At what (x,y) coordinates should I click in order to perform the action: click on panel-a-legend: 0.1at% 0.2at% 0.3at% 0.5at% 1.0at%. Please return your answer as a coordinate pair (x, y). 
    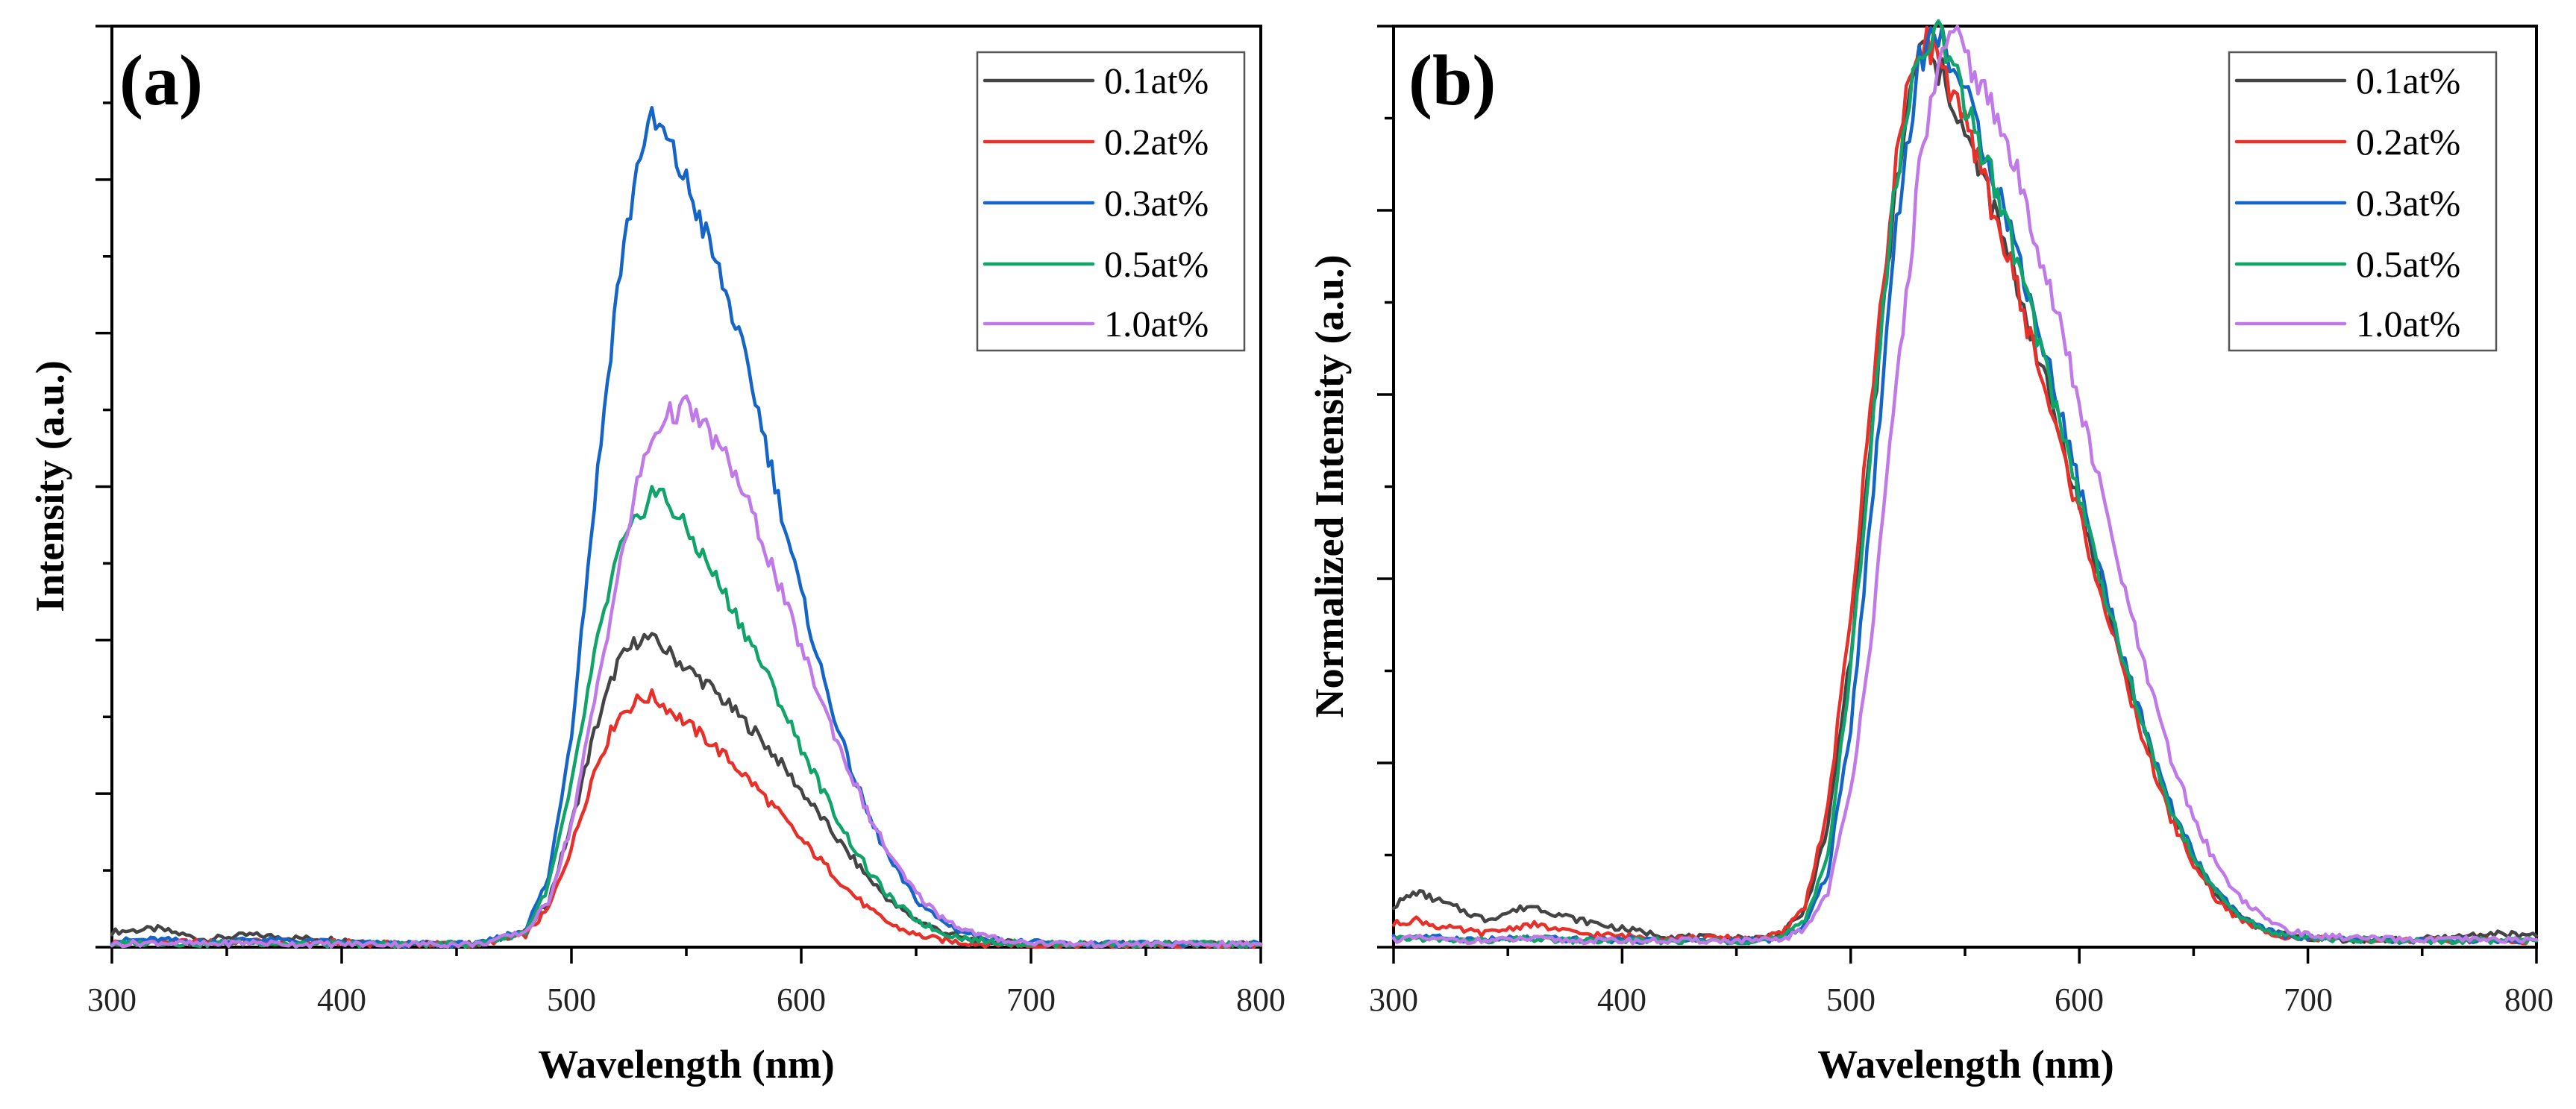
    Looking at the image, I should click on (1111, 201).